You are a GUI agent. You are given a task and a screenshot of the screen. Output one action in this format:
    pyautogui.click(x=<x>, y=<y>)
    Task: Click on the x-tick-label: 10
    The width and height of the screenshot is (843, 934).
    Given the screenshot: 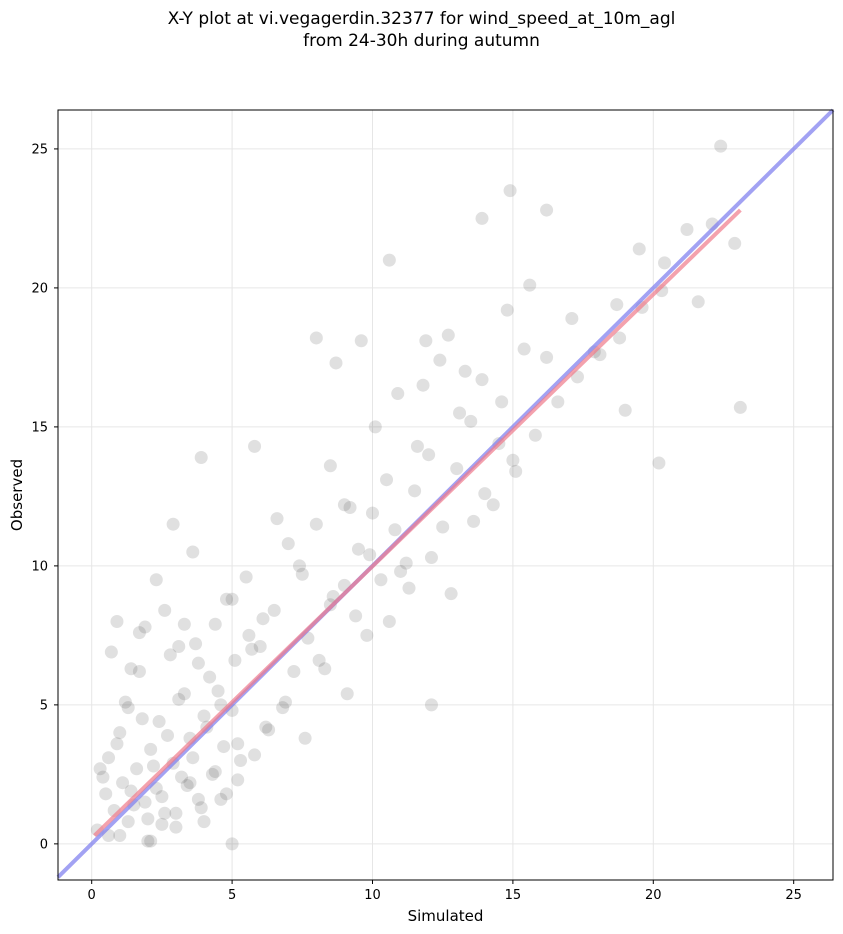 What is the action you would take?
    pyautogui.click(x=372, y=895)
    